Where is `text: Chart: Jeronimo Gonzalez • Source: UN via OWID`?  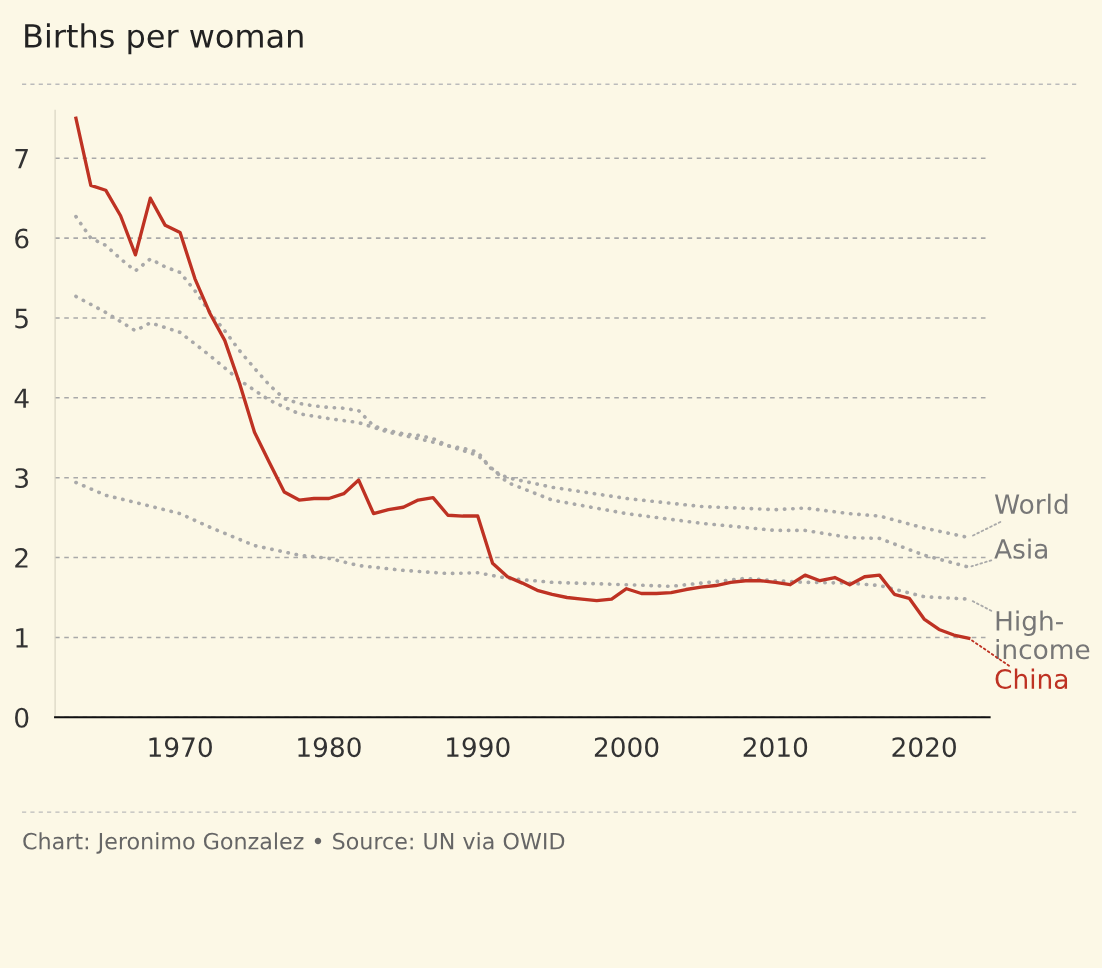 text: Chart: Jeronimo Gonzalez • Source: UN via OWID is located at coordinates (294, 843).